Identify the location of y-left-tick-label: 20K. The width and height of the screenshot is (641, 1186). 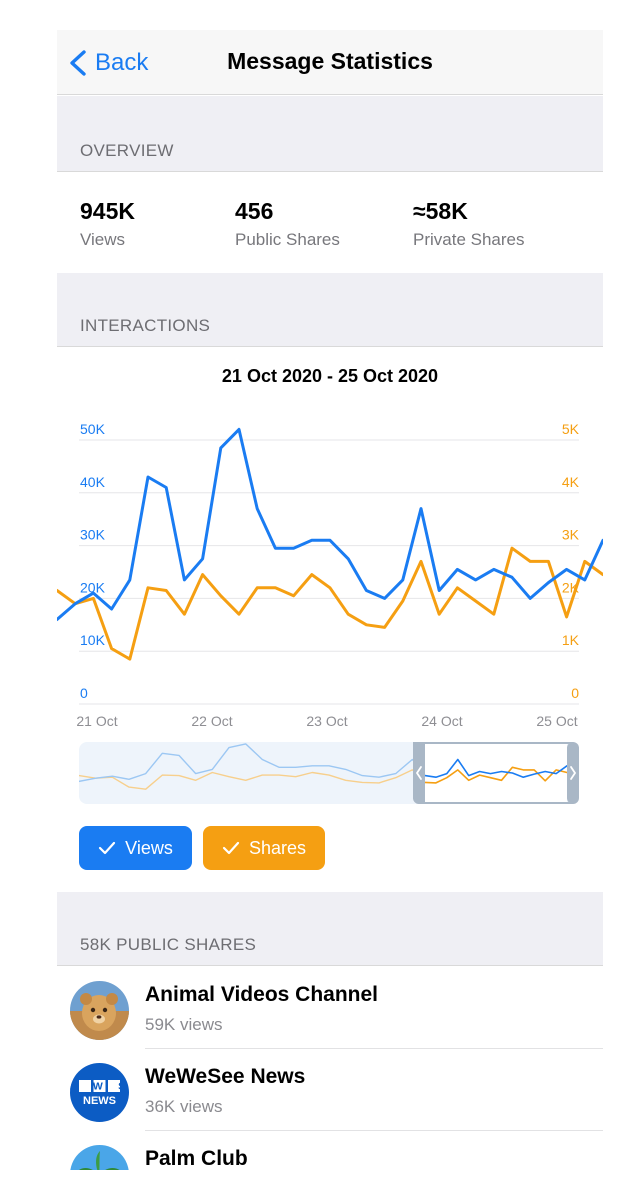
(93, 587).